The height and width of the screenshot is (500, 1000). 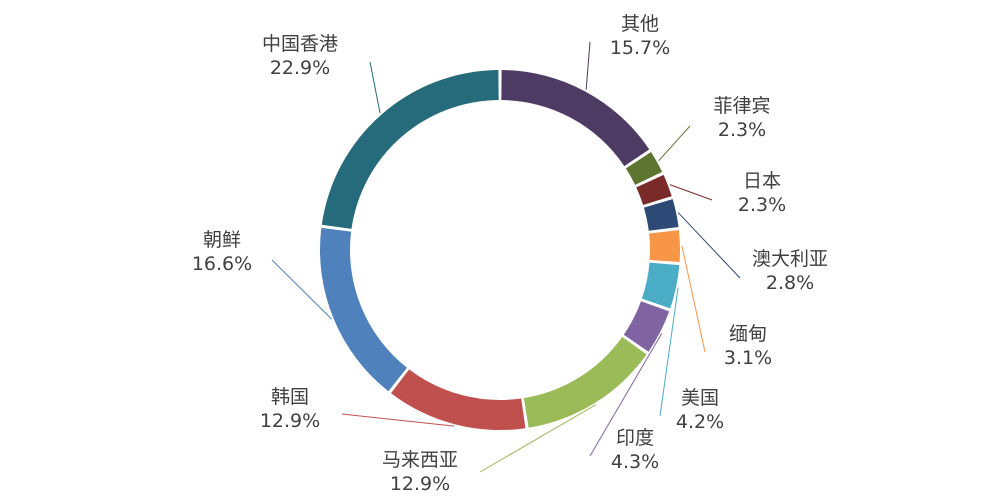 I want to click on slice-label-value-2: 2.3%, so click(x=762, y=205).